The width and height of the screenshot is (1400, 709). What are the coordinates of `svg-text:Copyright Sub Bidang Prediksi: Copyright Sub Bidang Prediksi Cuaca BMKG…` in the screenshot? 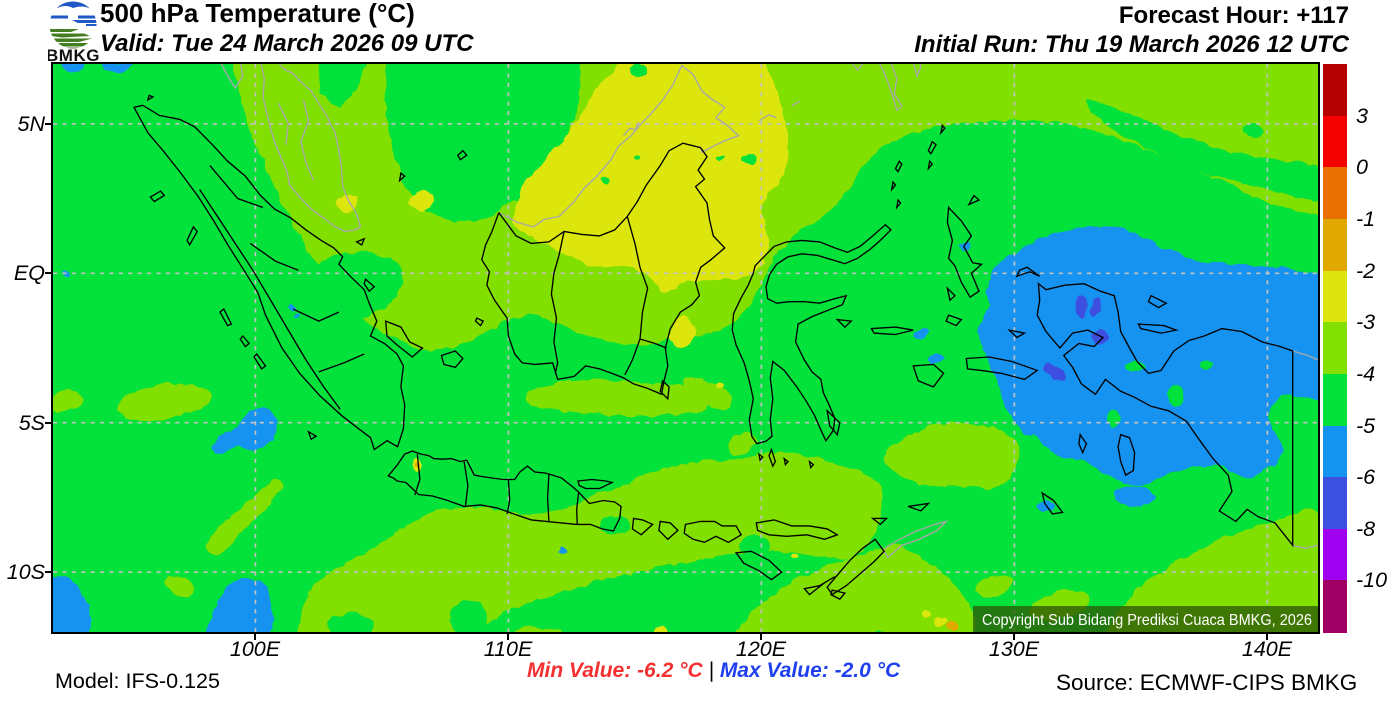 It's located at (1147, 620).